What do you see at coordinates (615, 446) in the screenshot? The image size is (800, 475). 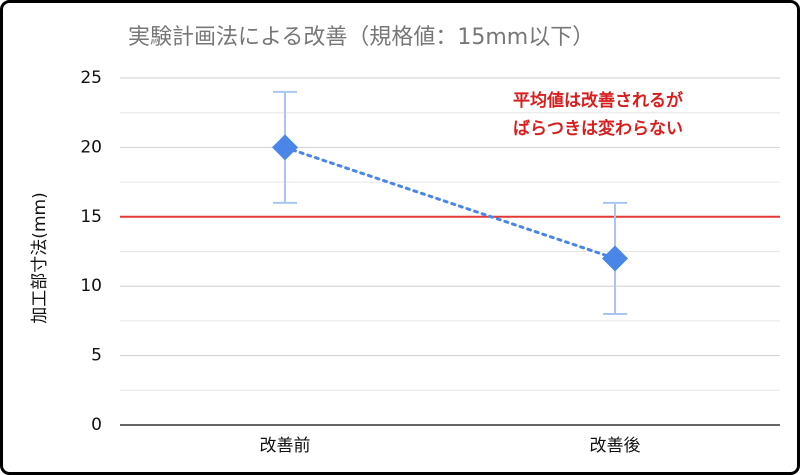 I see `x-tick-label: 改善後` at bounding box center [615, 446].